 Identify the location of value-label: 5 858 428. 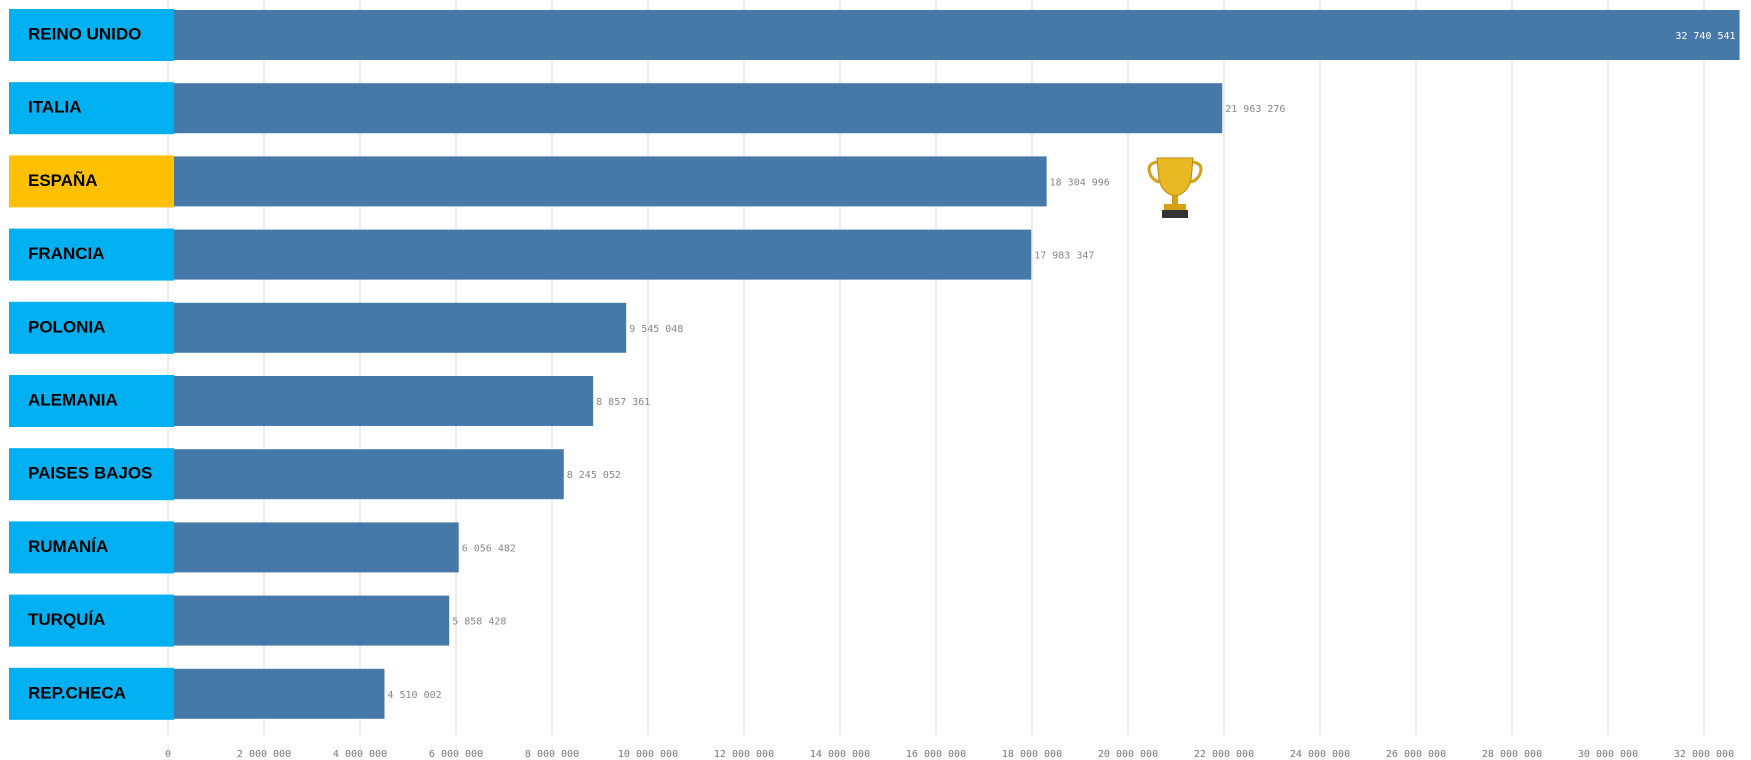
(479, 622).